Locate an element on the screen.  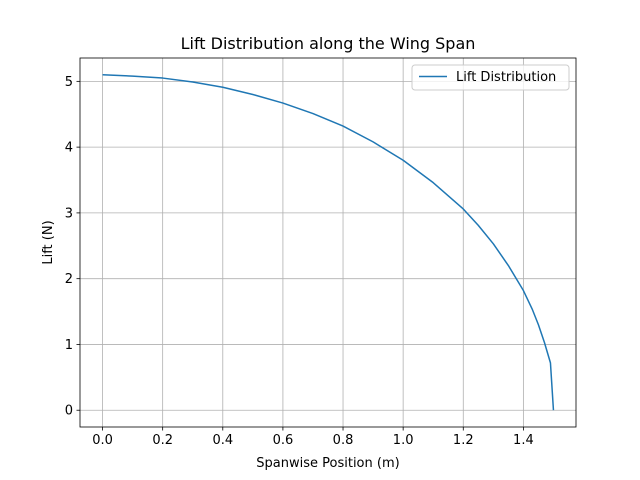
x-tick-label: 1.2 is located at coordinates (463, 440).